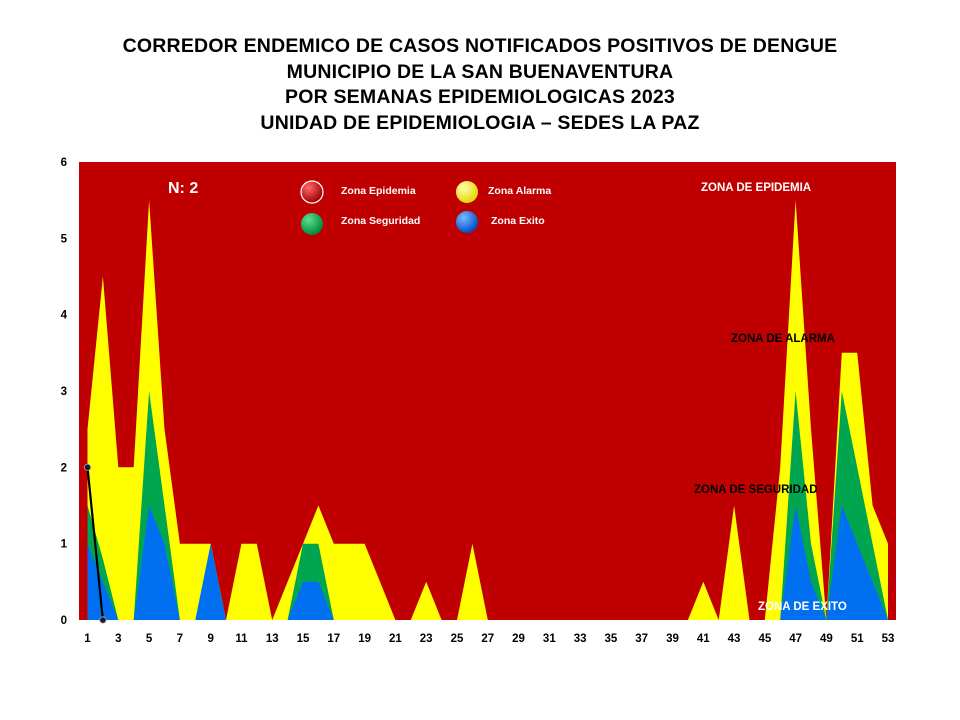  What do you see at coordinates (312, 192) in the screenshot?
I see `legend-epidemia-icon` at bounding box center [312, 192].